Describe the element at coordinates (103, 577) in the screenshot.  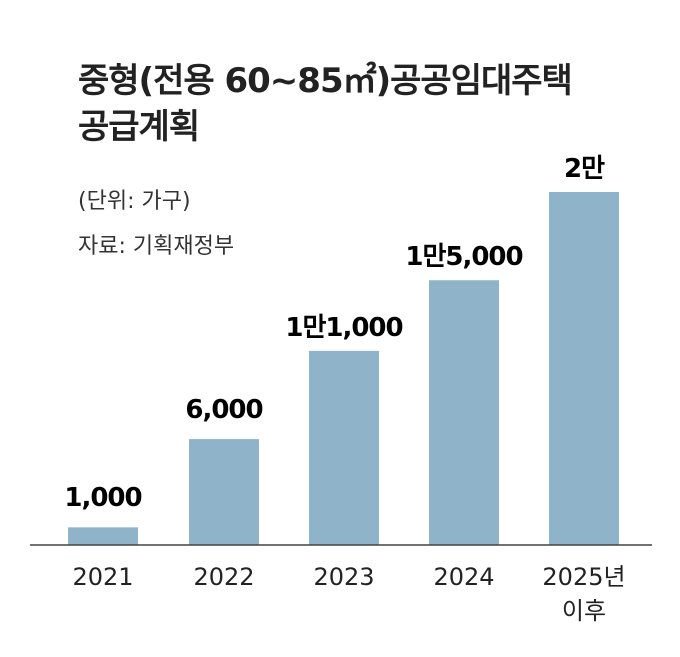
I see `x-tick-label: 2021` at that location.